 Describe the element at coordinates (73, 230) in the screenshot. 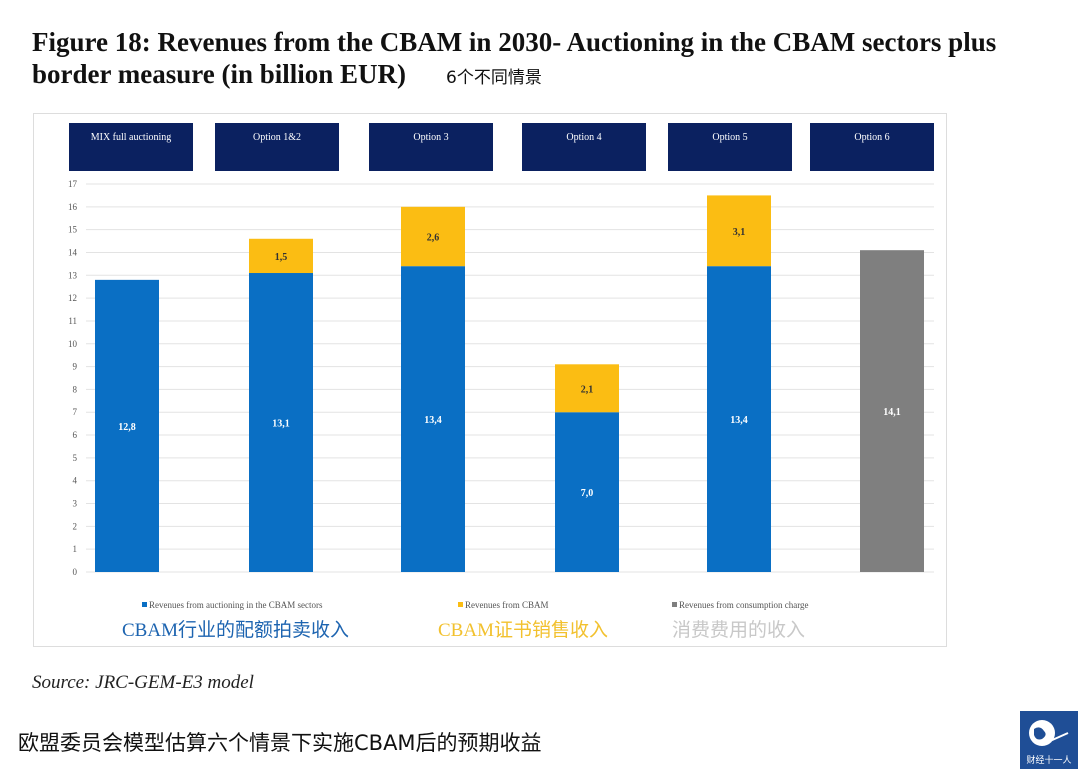

I see `y-tick-label: 15` at that location.